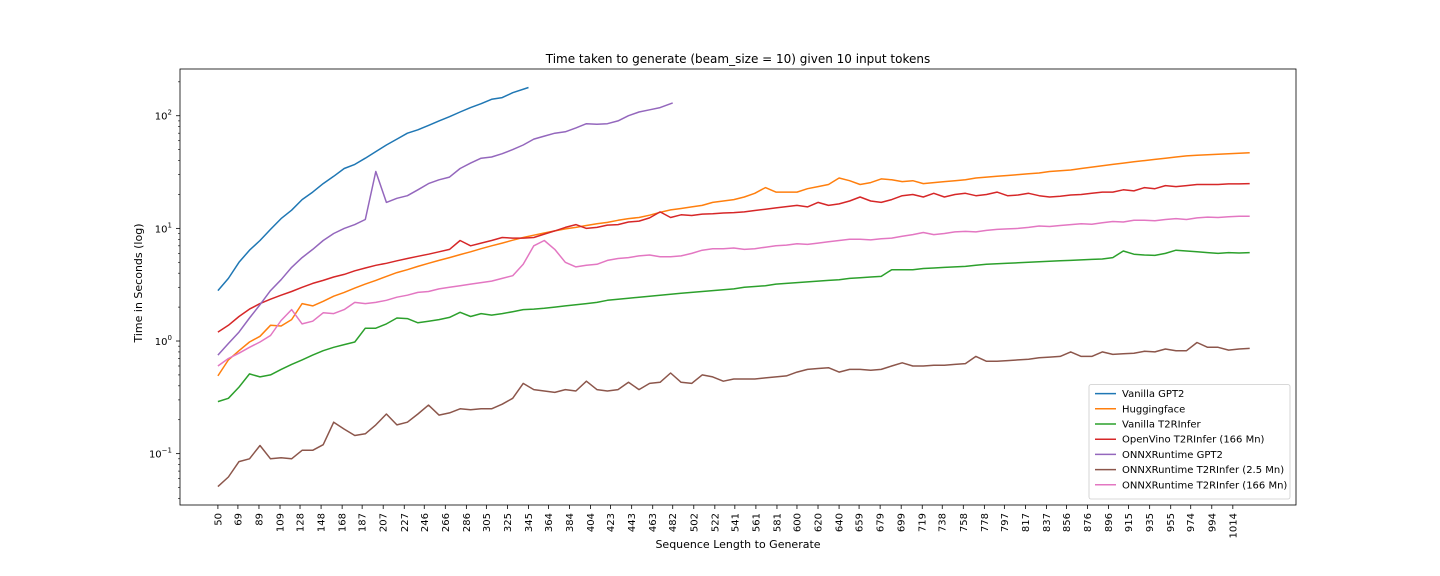 This screenshot has width=1440, height=576. What do you see at coordinates (694, 522) in the screenshot?
I see `x-tick-label: 502` at bounding box center [694, 522].